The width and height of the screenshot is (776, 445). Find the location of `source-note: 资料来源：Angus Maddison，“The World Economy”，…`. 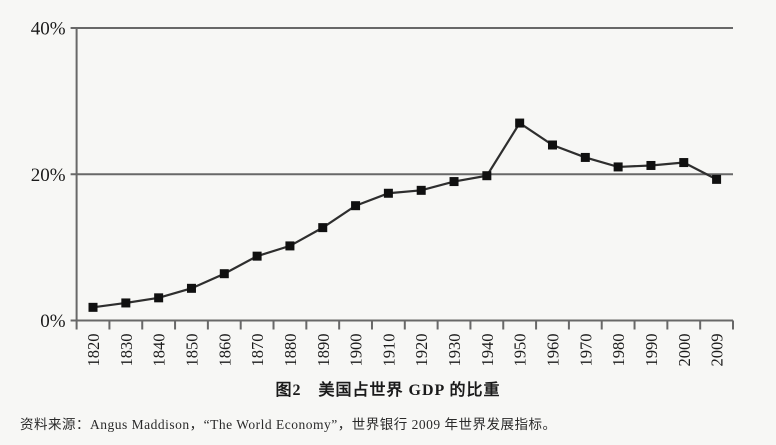

source-note: 资料来源：Angus Maddison，“The World Economy”，… is located at coordinates (288, 424).